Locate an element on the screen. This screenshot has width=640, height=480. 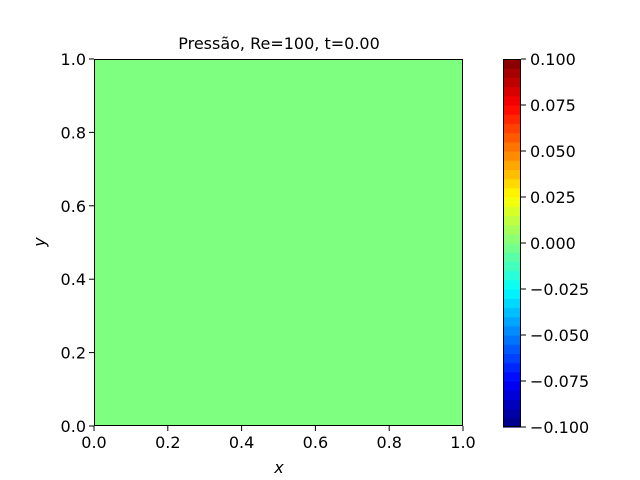
x-axis: 0.0 0.2 0.4 0.6 0.8 1.0 is located at coordinates (278, 439).